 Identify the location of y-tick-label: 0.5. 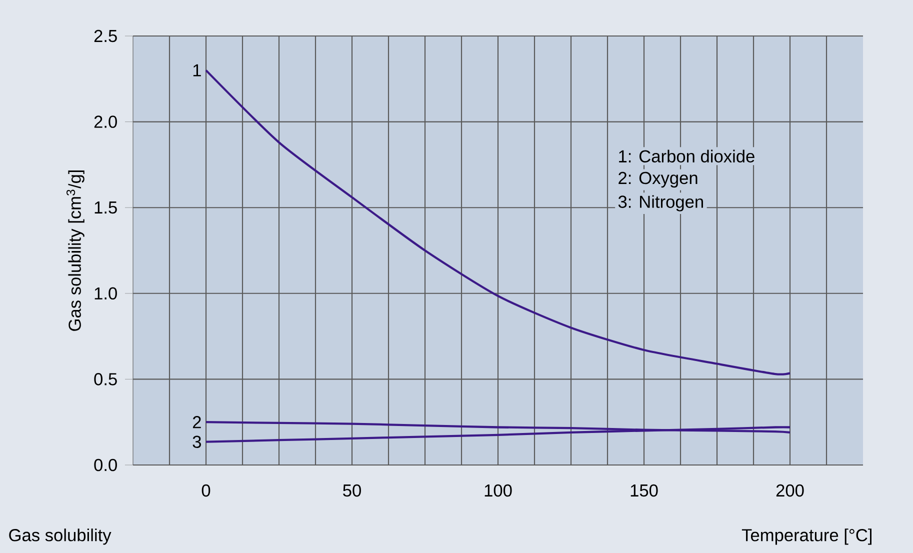
(105, 379).